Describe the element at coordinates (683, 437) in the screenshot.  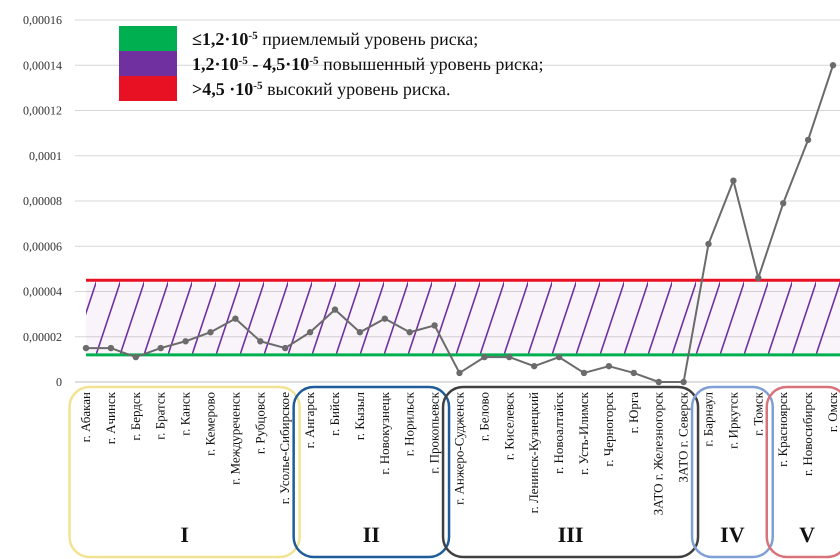
I see `x-tick-label: ЗАТО г. Северск` at that location.